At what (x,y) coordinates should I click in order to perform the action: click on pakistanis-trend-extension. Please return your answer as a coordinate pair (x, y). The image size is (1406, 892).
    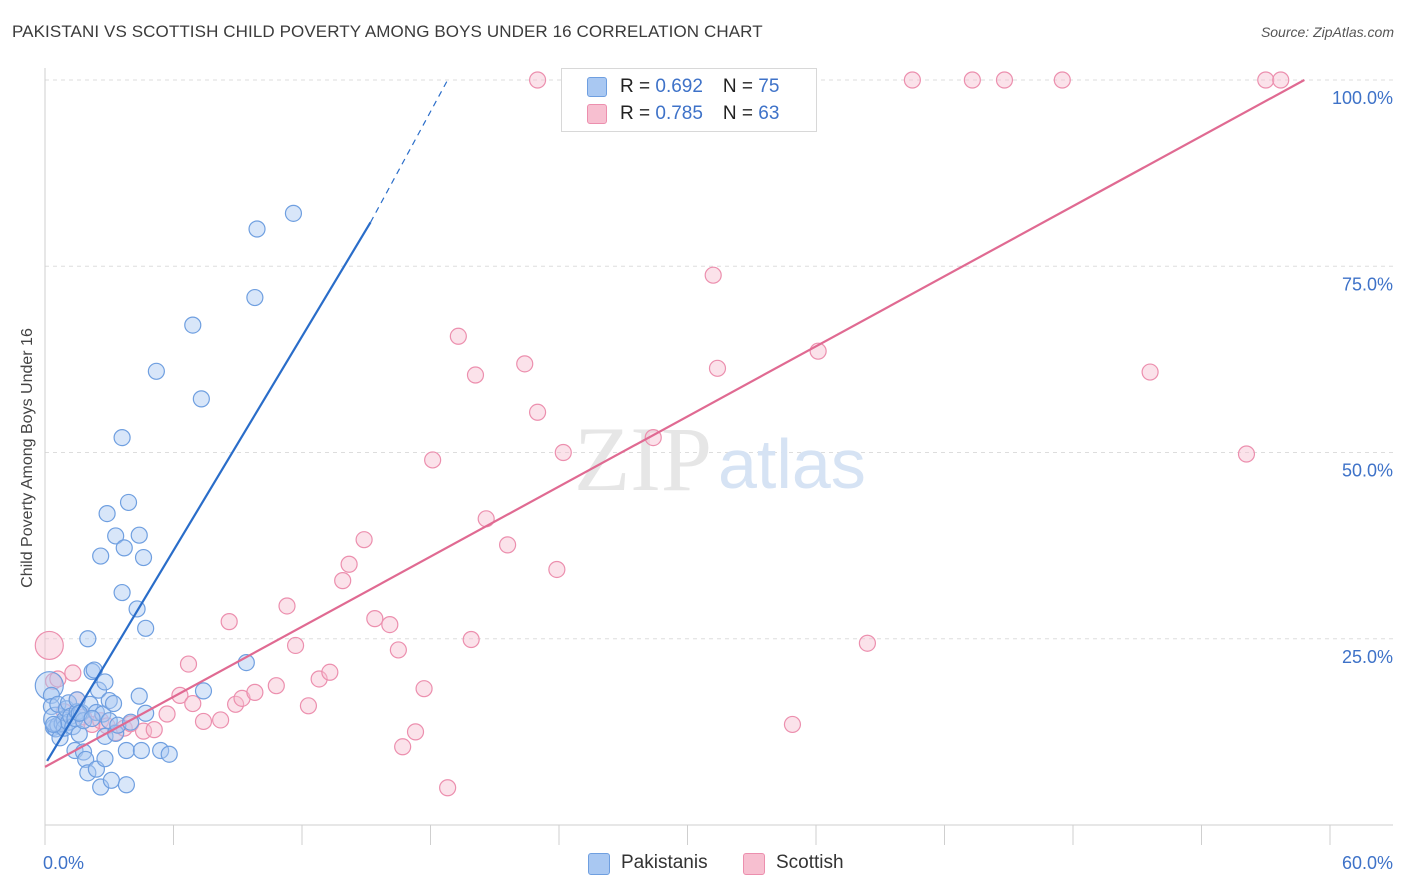
    Looking at the image, I should click on (409, 151).